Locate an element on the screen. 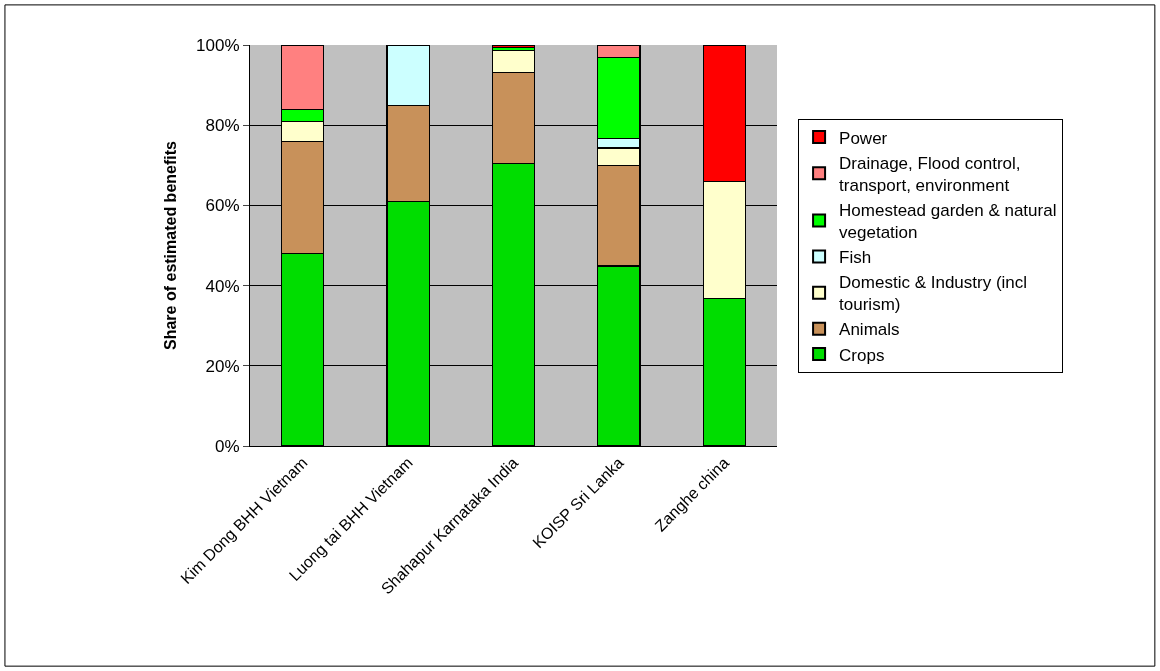 The width and height of the screenshot is (1160, 671). y-tick-label: 60% is located at coordinates (222, 206).